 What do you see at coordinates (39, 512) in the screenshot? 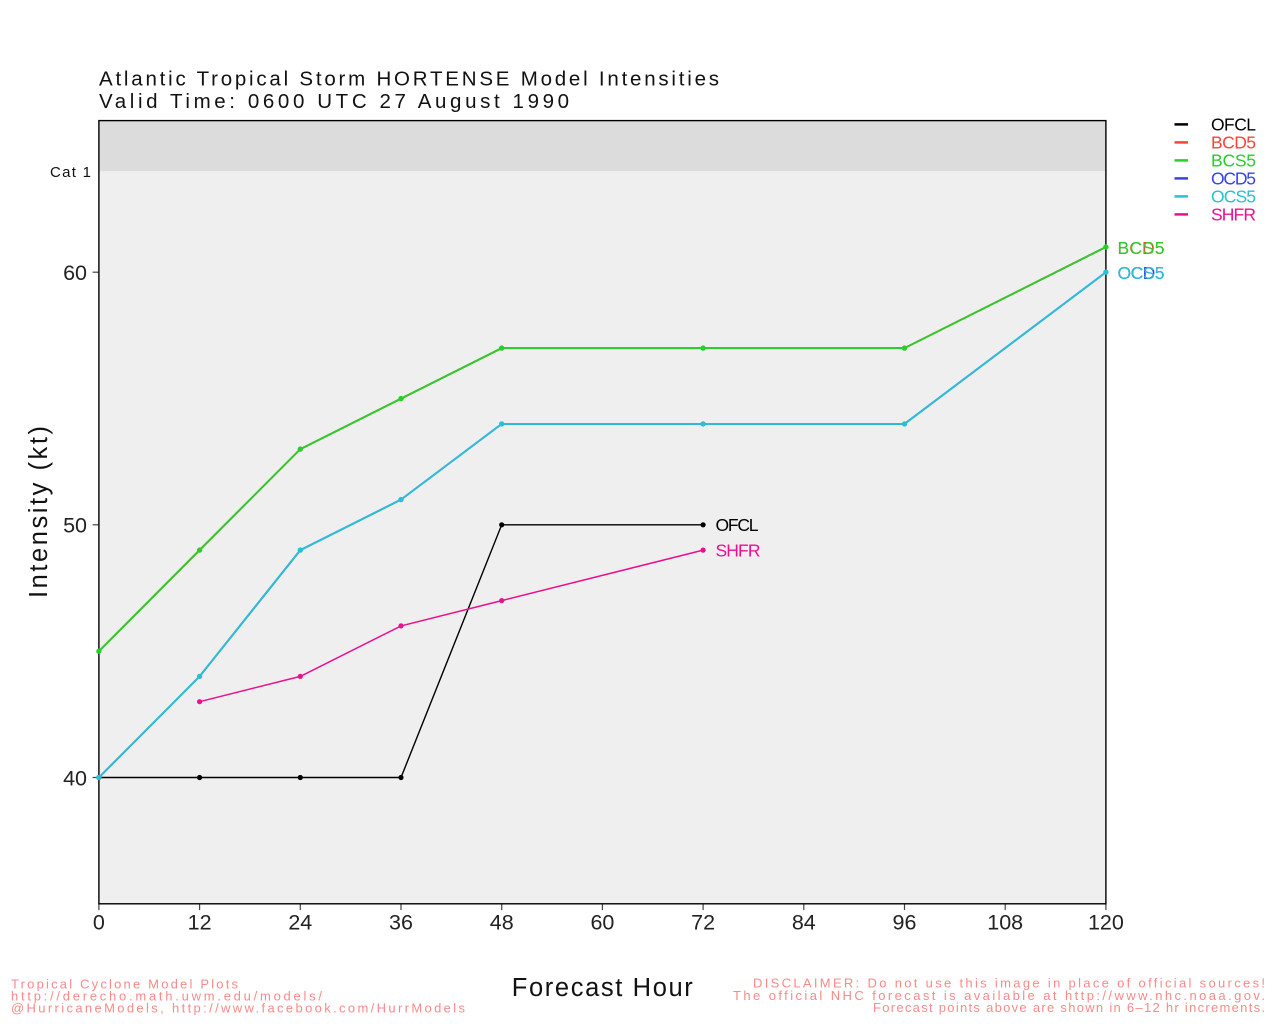
I see `svg-text: Intensity (kt)` at bounding box center [39, 512].